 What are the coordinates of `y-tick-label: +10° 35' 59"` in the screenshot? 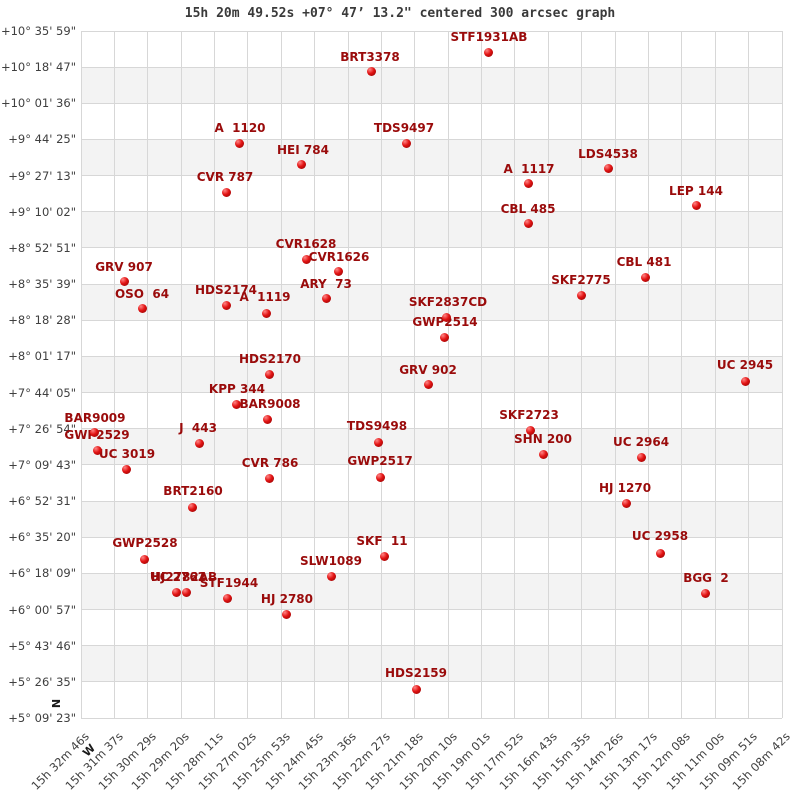 It's located at (38, 31).